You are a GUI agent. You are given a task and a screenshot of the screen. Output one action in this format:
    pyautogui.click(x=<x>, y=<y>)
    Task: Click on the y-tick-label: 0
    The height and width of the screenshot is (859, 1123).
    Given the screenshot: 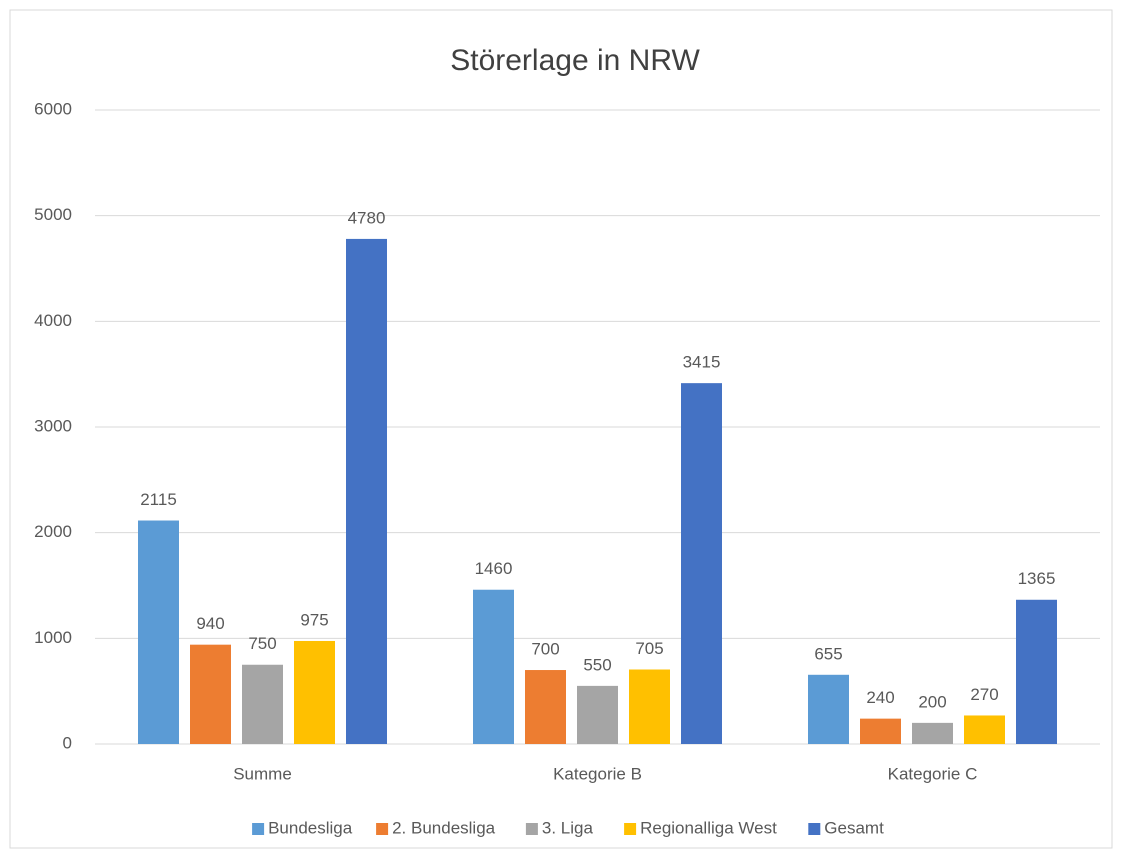 What is the action you would take?
    pyautogui.click(x=67, y=742)
    